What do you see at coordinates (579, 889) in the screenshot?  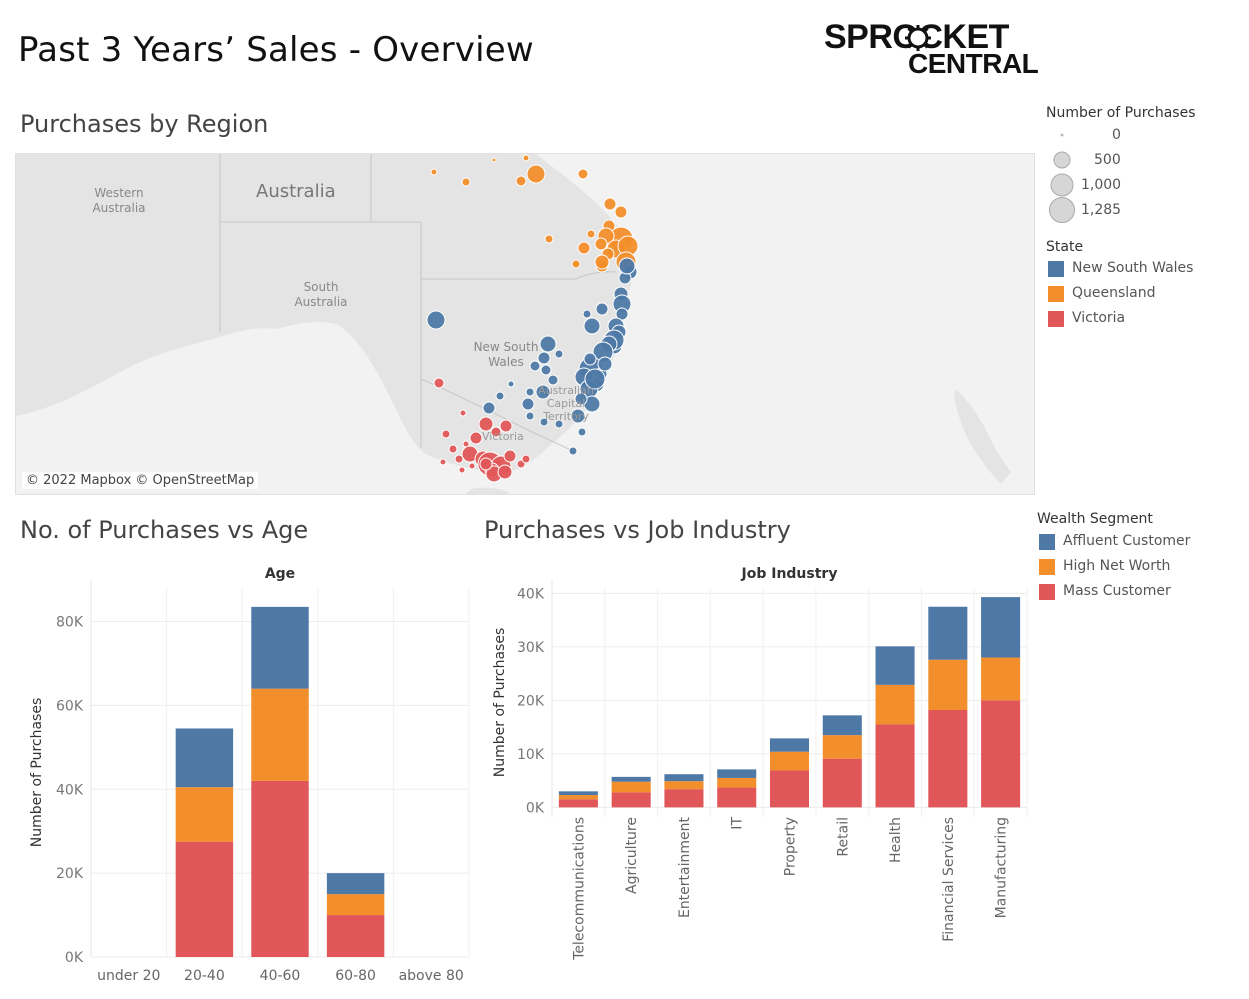 I see `x-tick-label: Telecommunications` at bounding box center [579, 889].